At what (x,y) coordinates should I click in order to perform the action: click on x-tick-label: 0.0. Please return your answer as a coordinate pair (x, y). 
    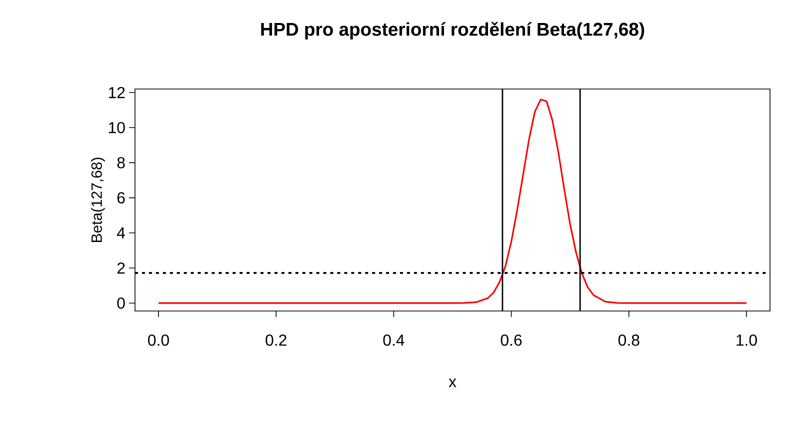
    Looking at the image, I should click on (158, 340).